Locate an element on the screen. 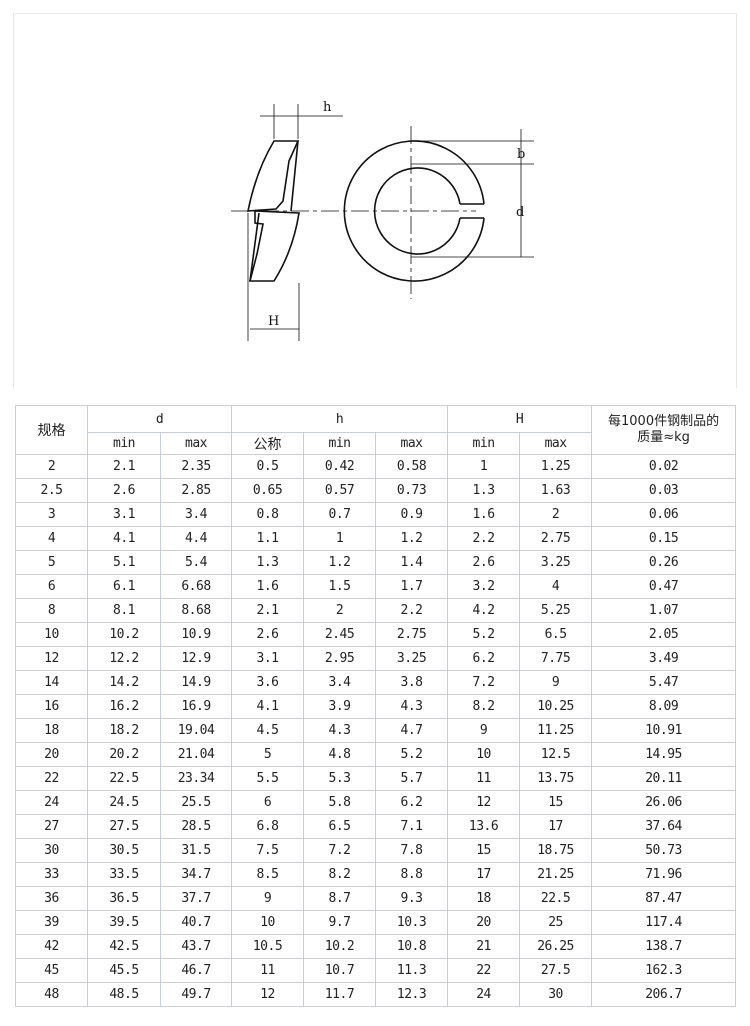 This screenshot has height=1026, width=750. table-cell: 1.6 is located at coordinates (268, 586).